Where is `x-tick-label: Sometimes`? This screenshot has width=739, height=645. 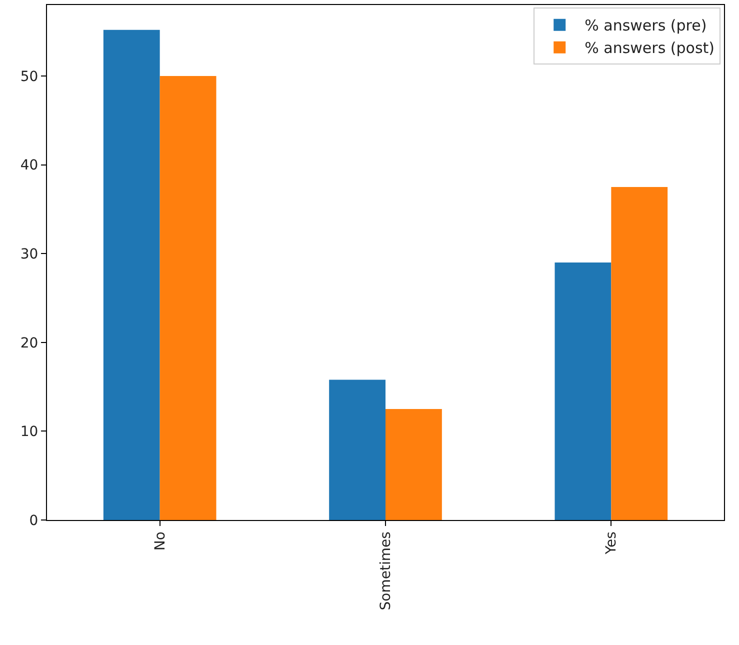
x-tick-label: Sometimes is located at coordinates (386, 571).